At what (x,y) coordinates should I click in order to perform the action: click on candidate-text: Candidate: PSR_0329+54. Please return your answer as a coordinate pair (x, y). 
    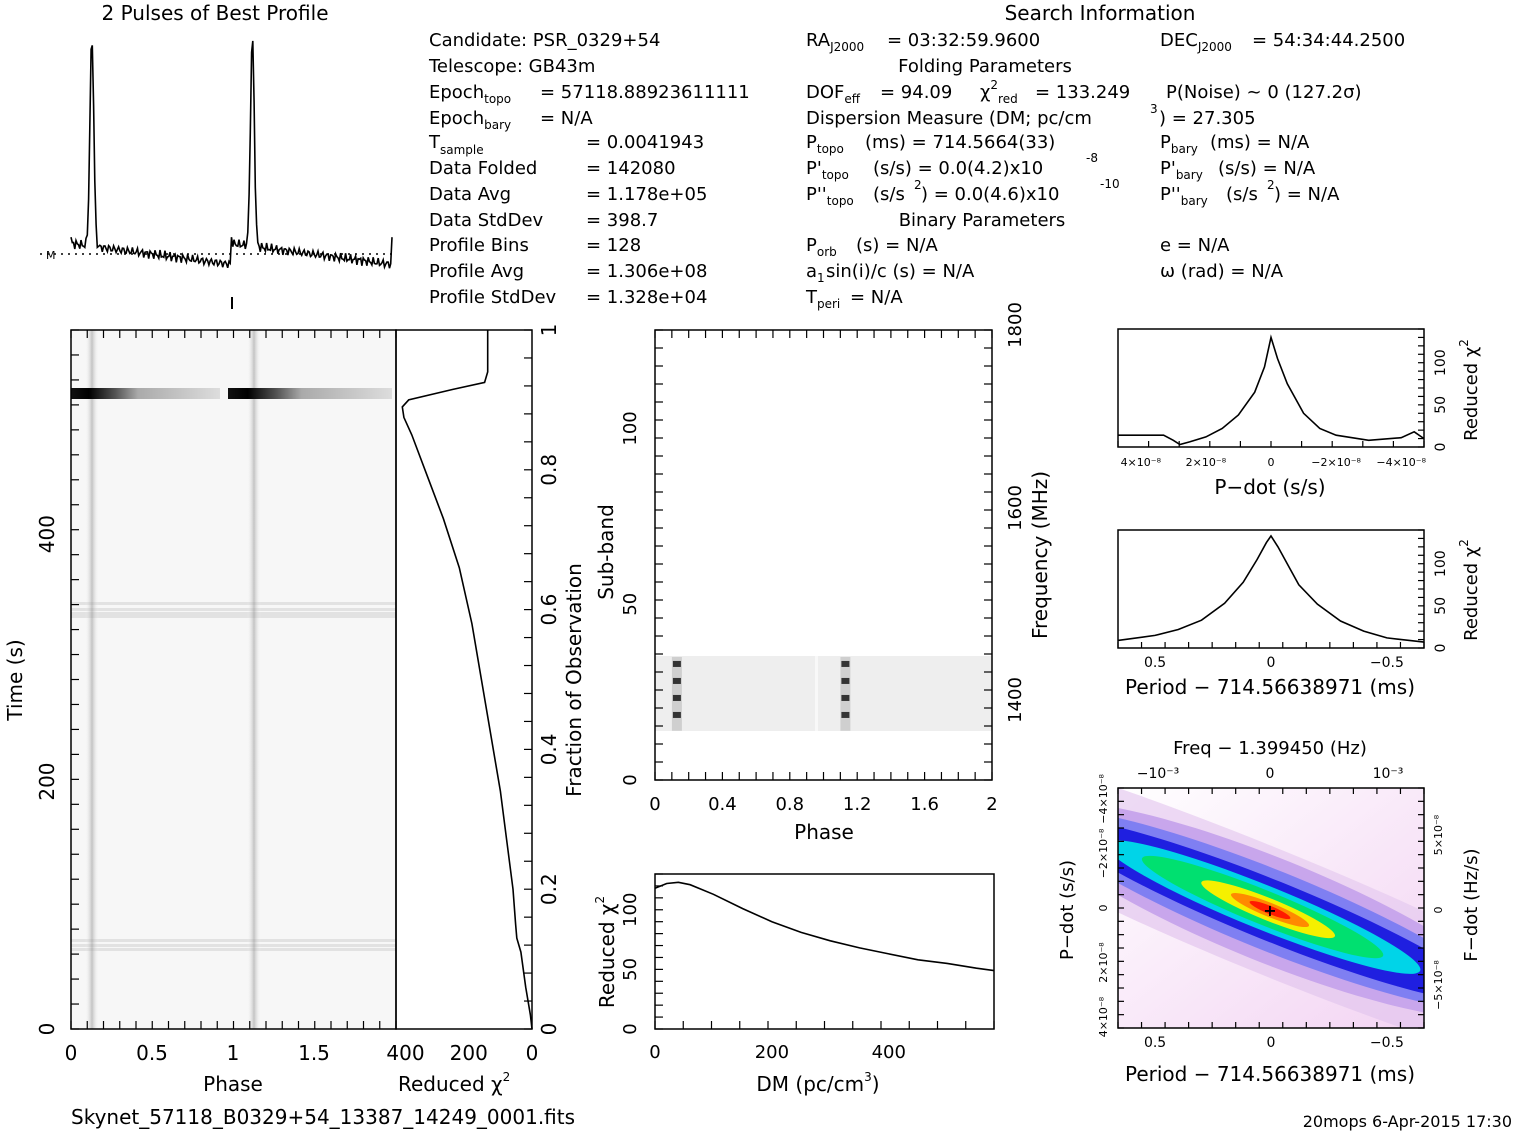
    Looking at the image, I should click on (544, 40).